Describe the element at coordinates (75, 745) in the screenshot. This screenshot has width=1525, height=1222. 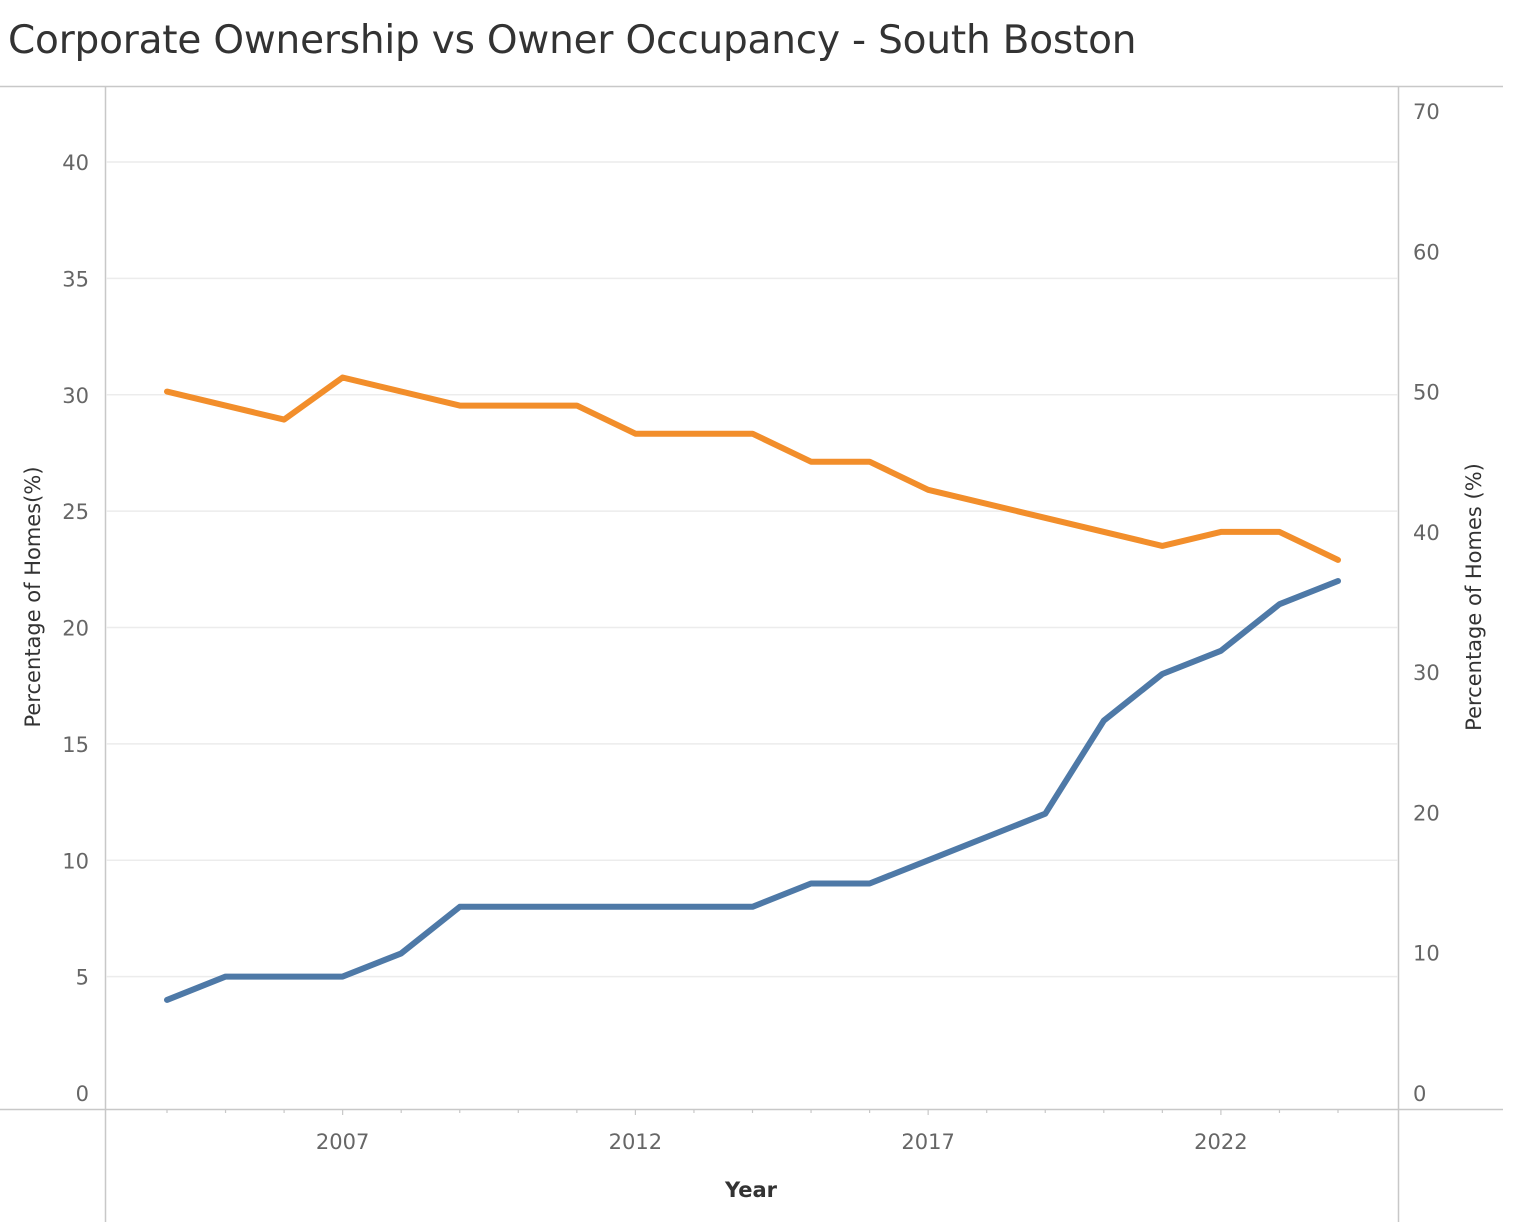
I see `left-tick-label-15: 15` at that location.